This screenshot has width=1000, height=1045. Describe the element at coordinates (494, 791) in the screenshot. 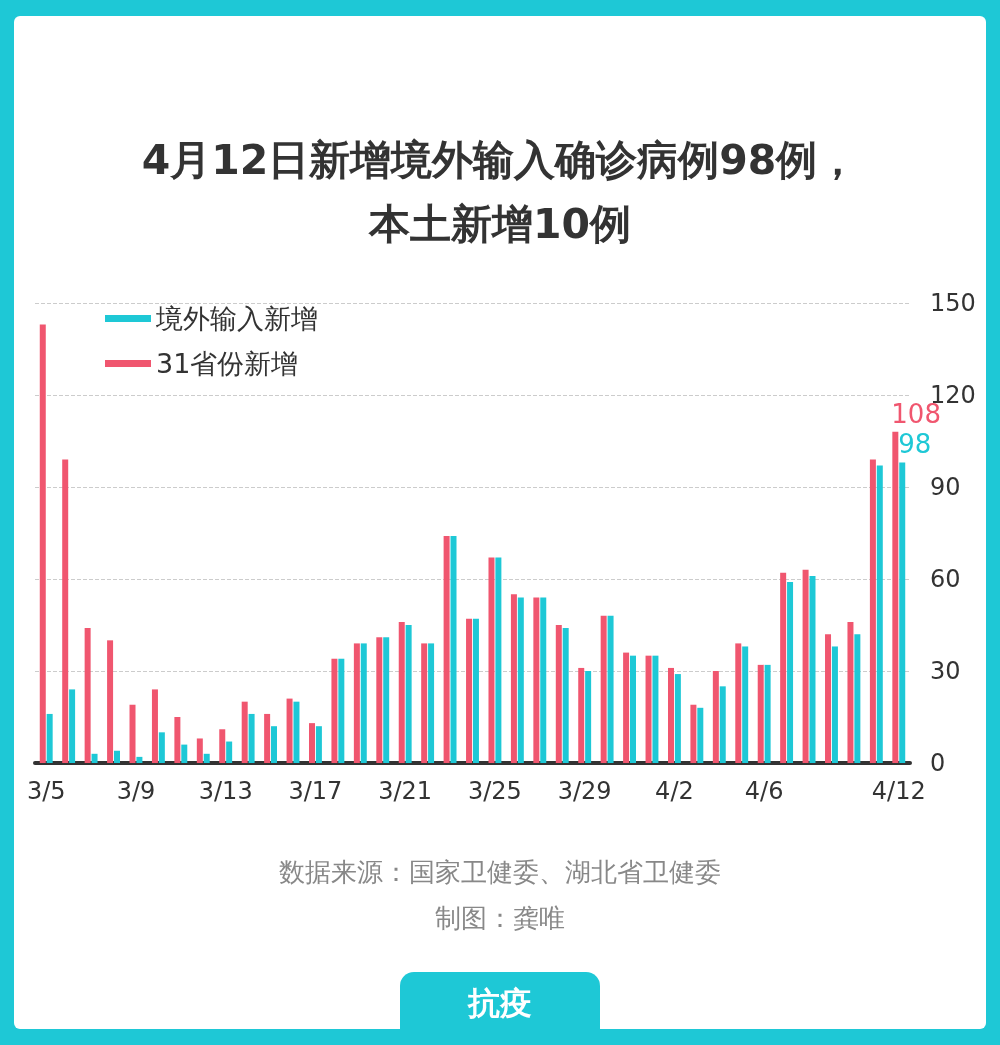

I see `x-tick-label: 3/25` at that location.